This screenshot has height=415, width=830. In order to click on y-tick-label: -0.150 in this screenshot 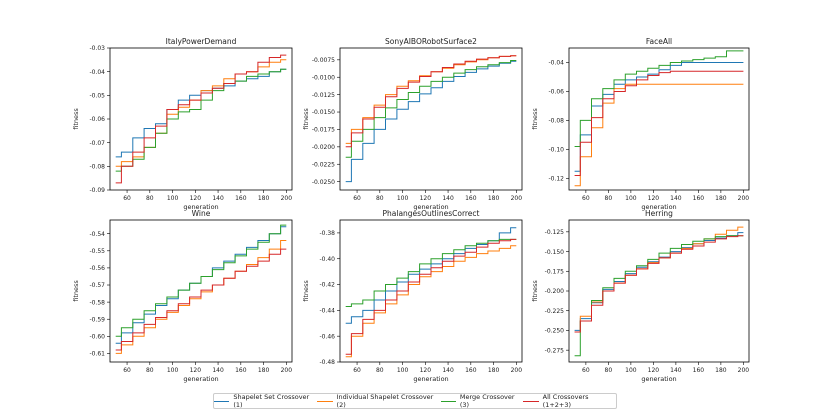, I will do `click(555, 252)`.